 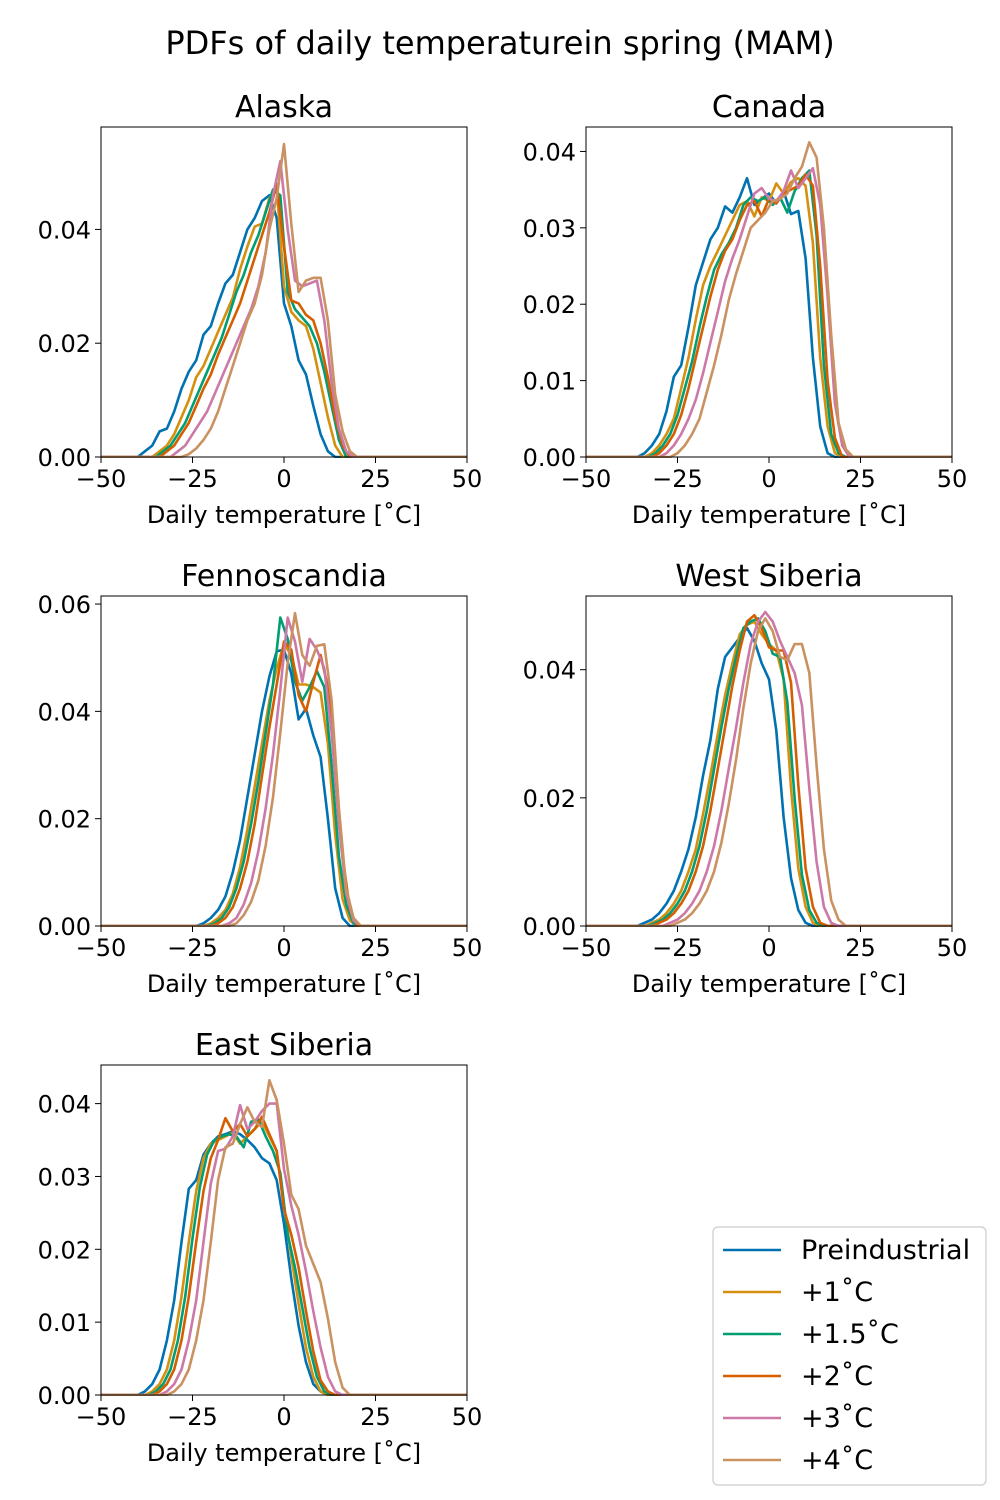 I want to click on legend-entry: +1˚C, so click(x=798, y=1292).